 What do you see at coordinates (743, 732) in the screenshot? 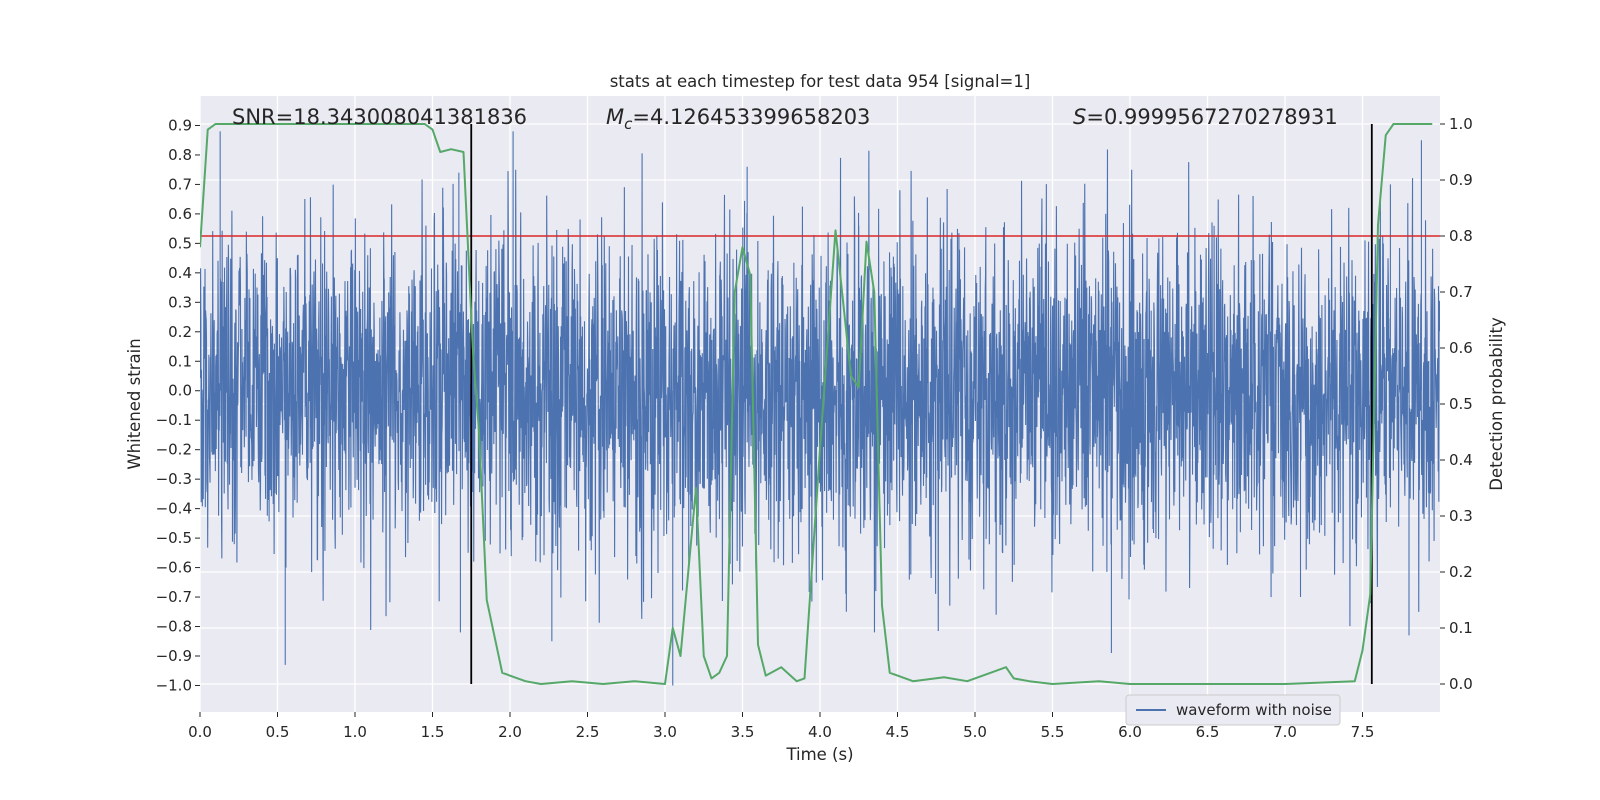
I see `x-tick-label: 3.5` at bounding box center [743, 732].